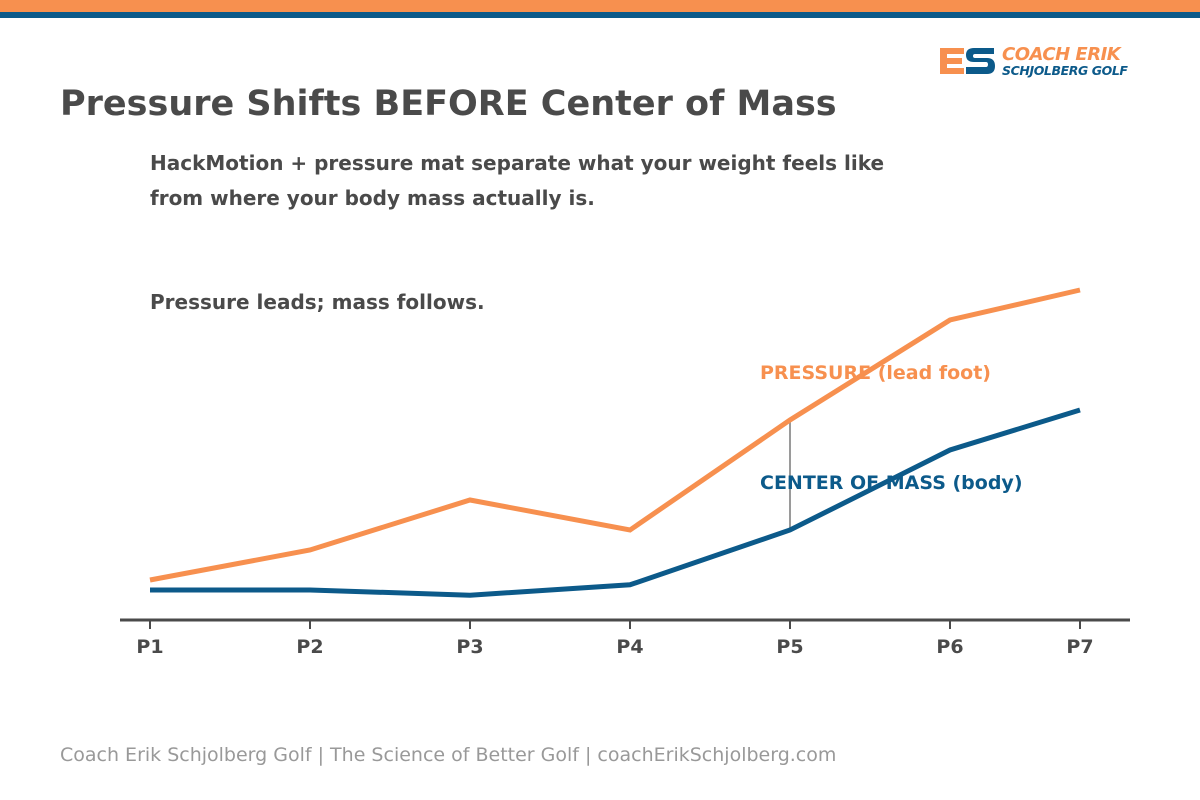 The width and height of the screenshot is (1200, 800). Describe the element at coordinates (600, 15) in the screenshot. I see `top-accent-stripe` at that location.